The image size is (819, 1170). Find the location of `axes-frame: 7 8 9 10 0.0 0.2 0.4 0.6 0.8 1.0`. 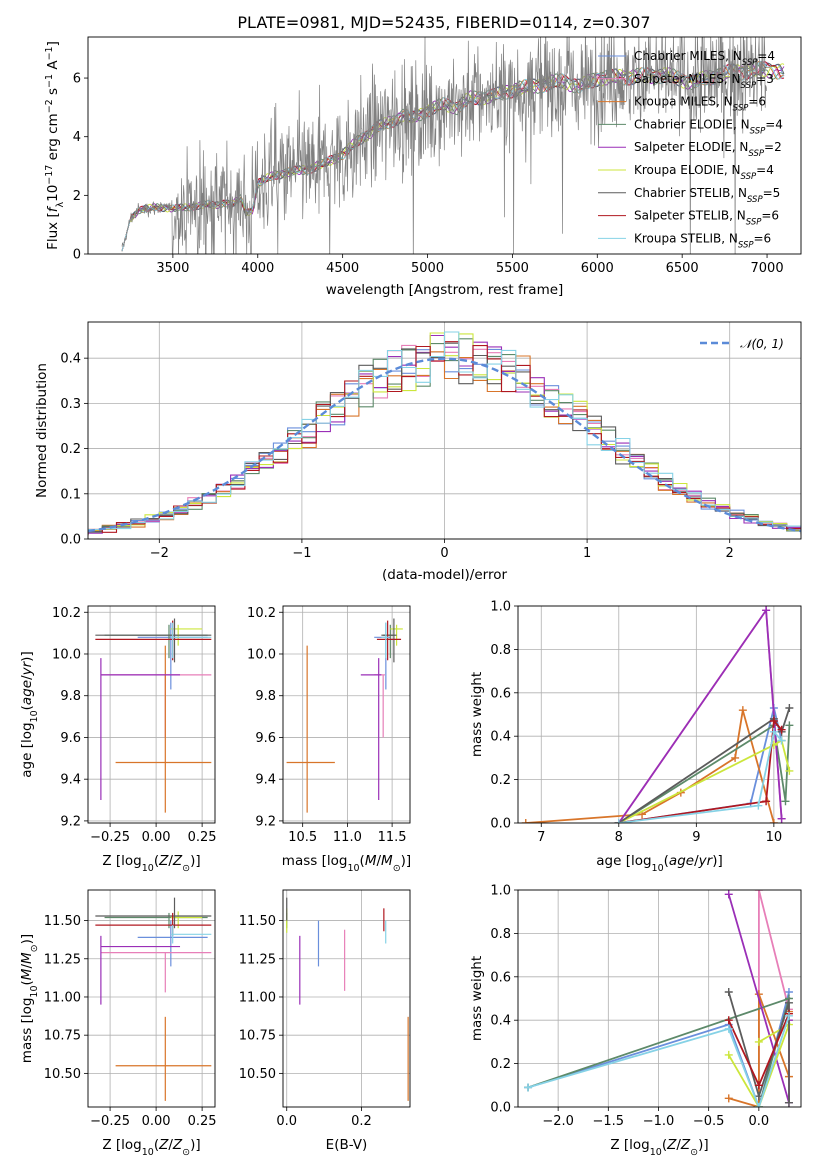

axes-frame: 7 8 9 10 0.0 0.2 0.4 0.6 0.8 1.0 is located at coordinates (646, 722).